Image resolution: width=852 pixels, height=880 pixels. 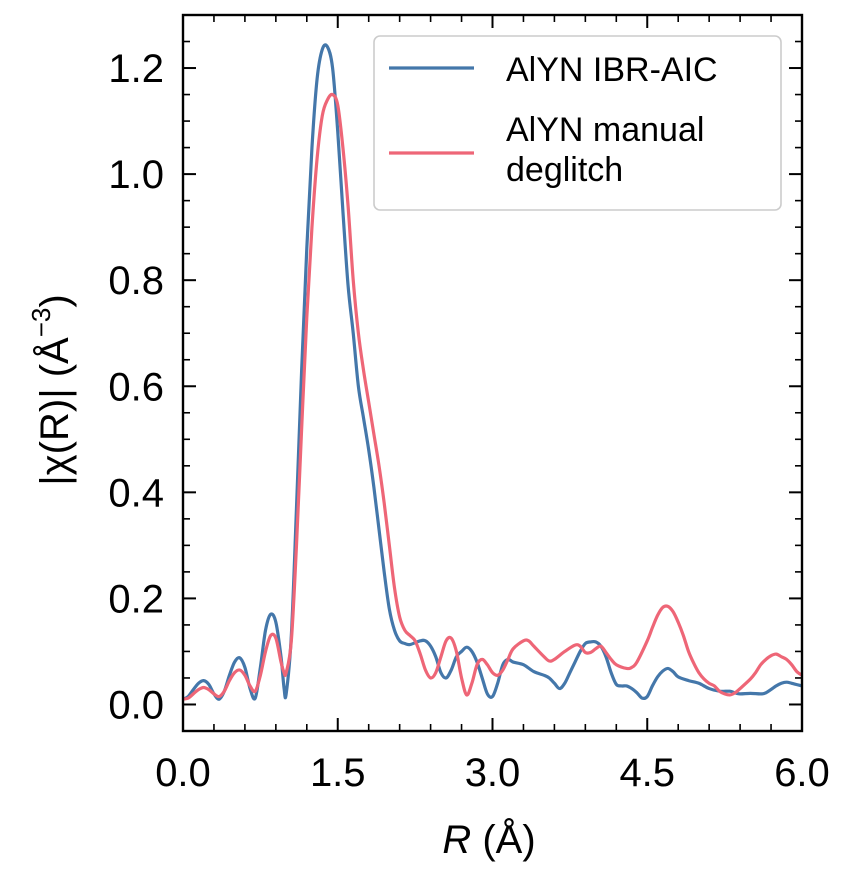 I want to click on x-tick-label: 3.0, so click(x=493, y=773).